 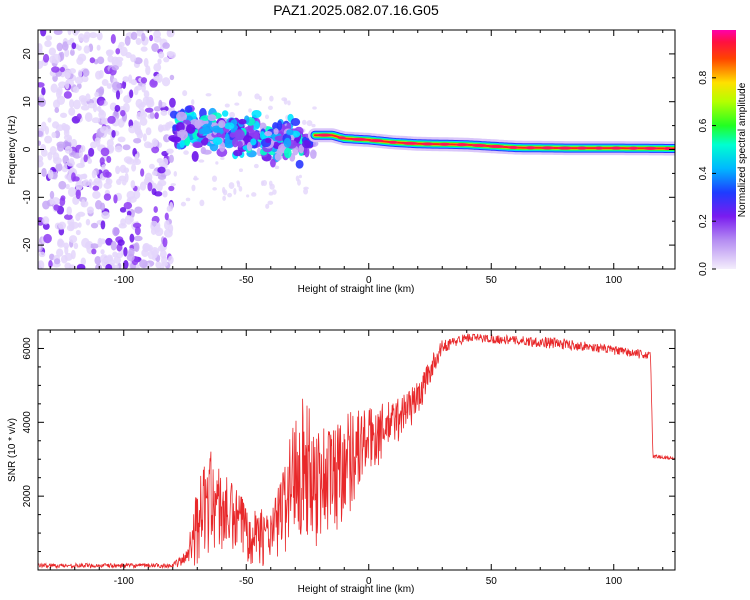 What do you see at coordinates (12, 450) in the screenshot?
I see `snr-y-axis-title: SNR (10 * v/v)` at bounding box center [12, 450].